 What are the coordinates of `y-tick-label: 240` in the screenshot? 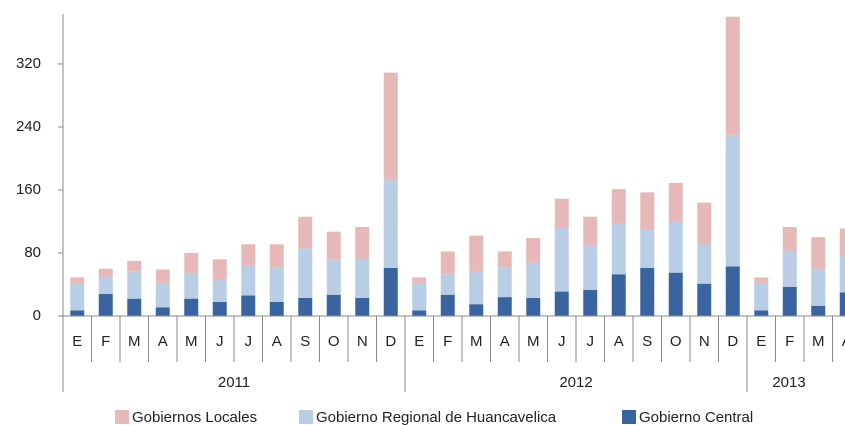 It's located at (28, 126).